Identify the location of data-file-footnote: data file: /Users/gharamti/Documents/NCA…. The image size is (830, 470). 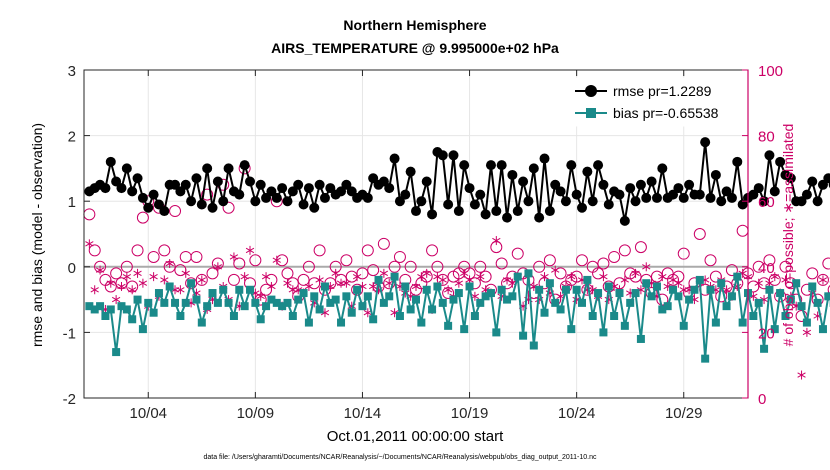
(400, 457).